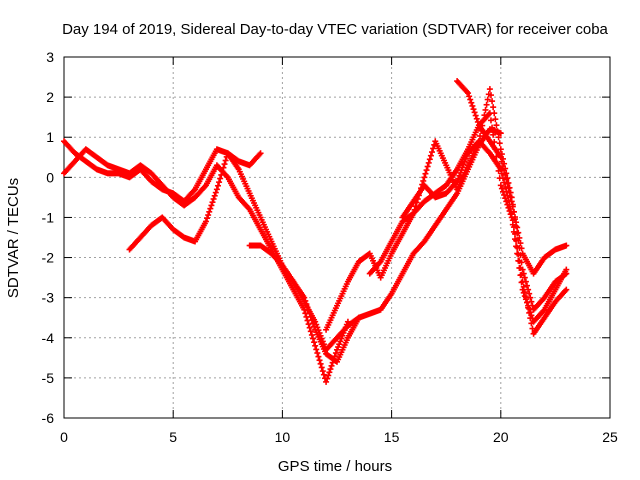 The image size is (640, 480). I want to click on y-tick-label: 0, so click(50, 177).